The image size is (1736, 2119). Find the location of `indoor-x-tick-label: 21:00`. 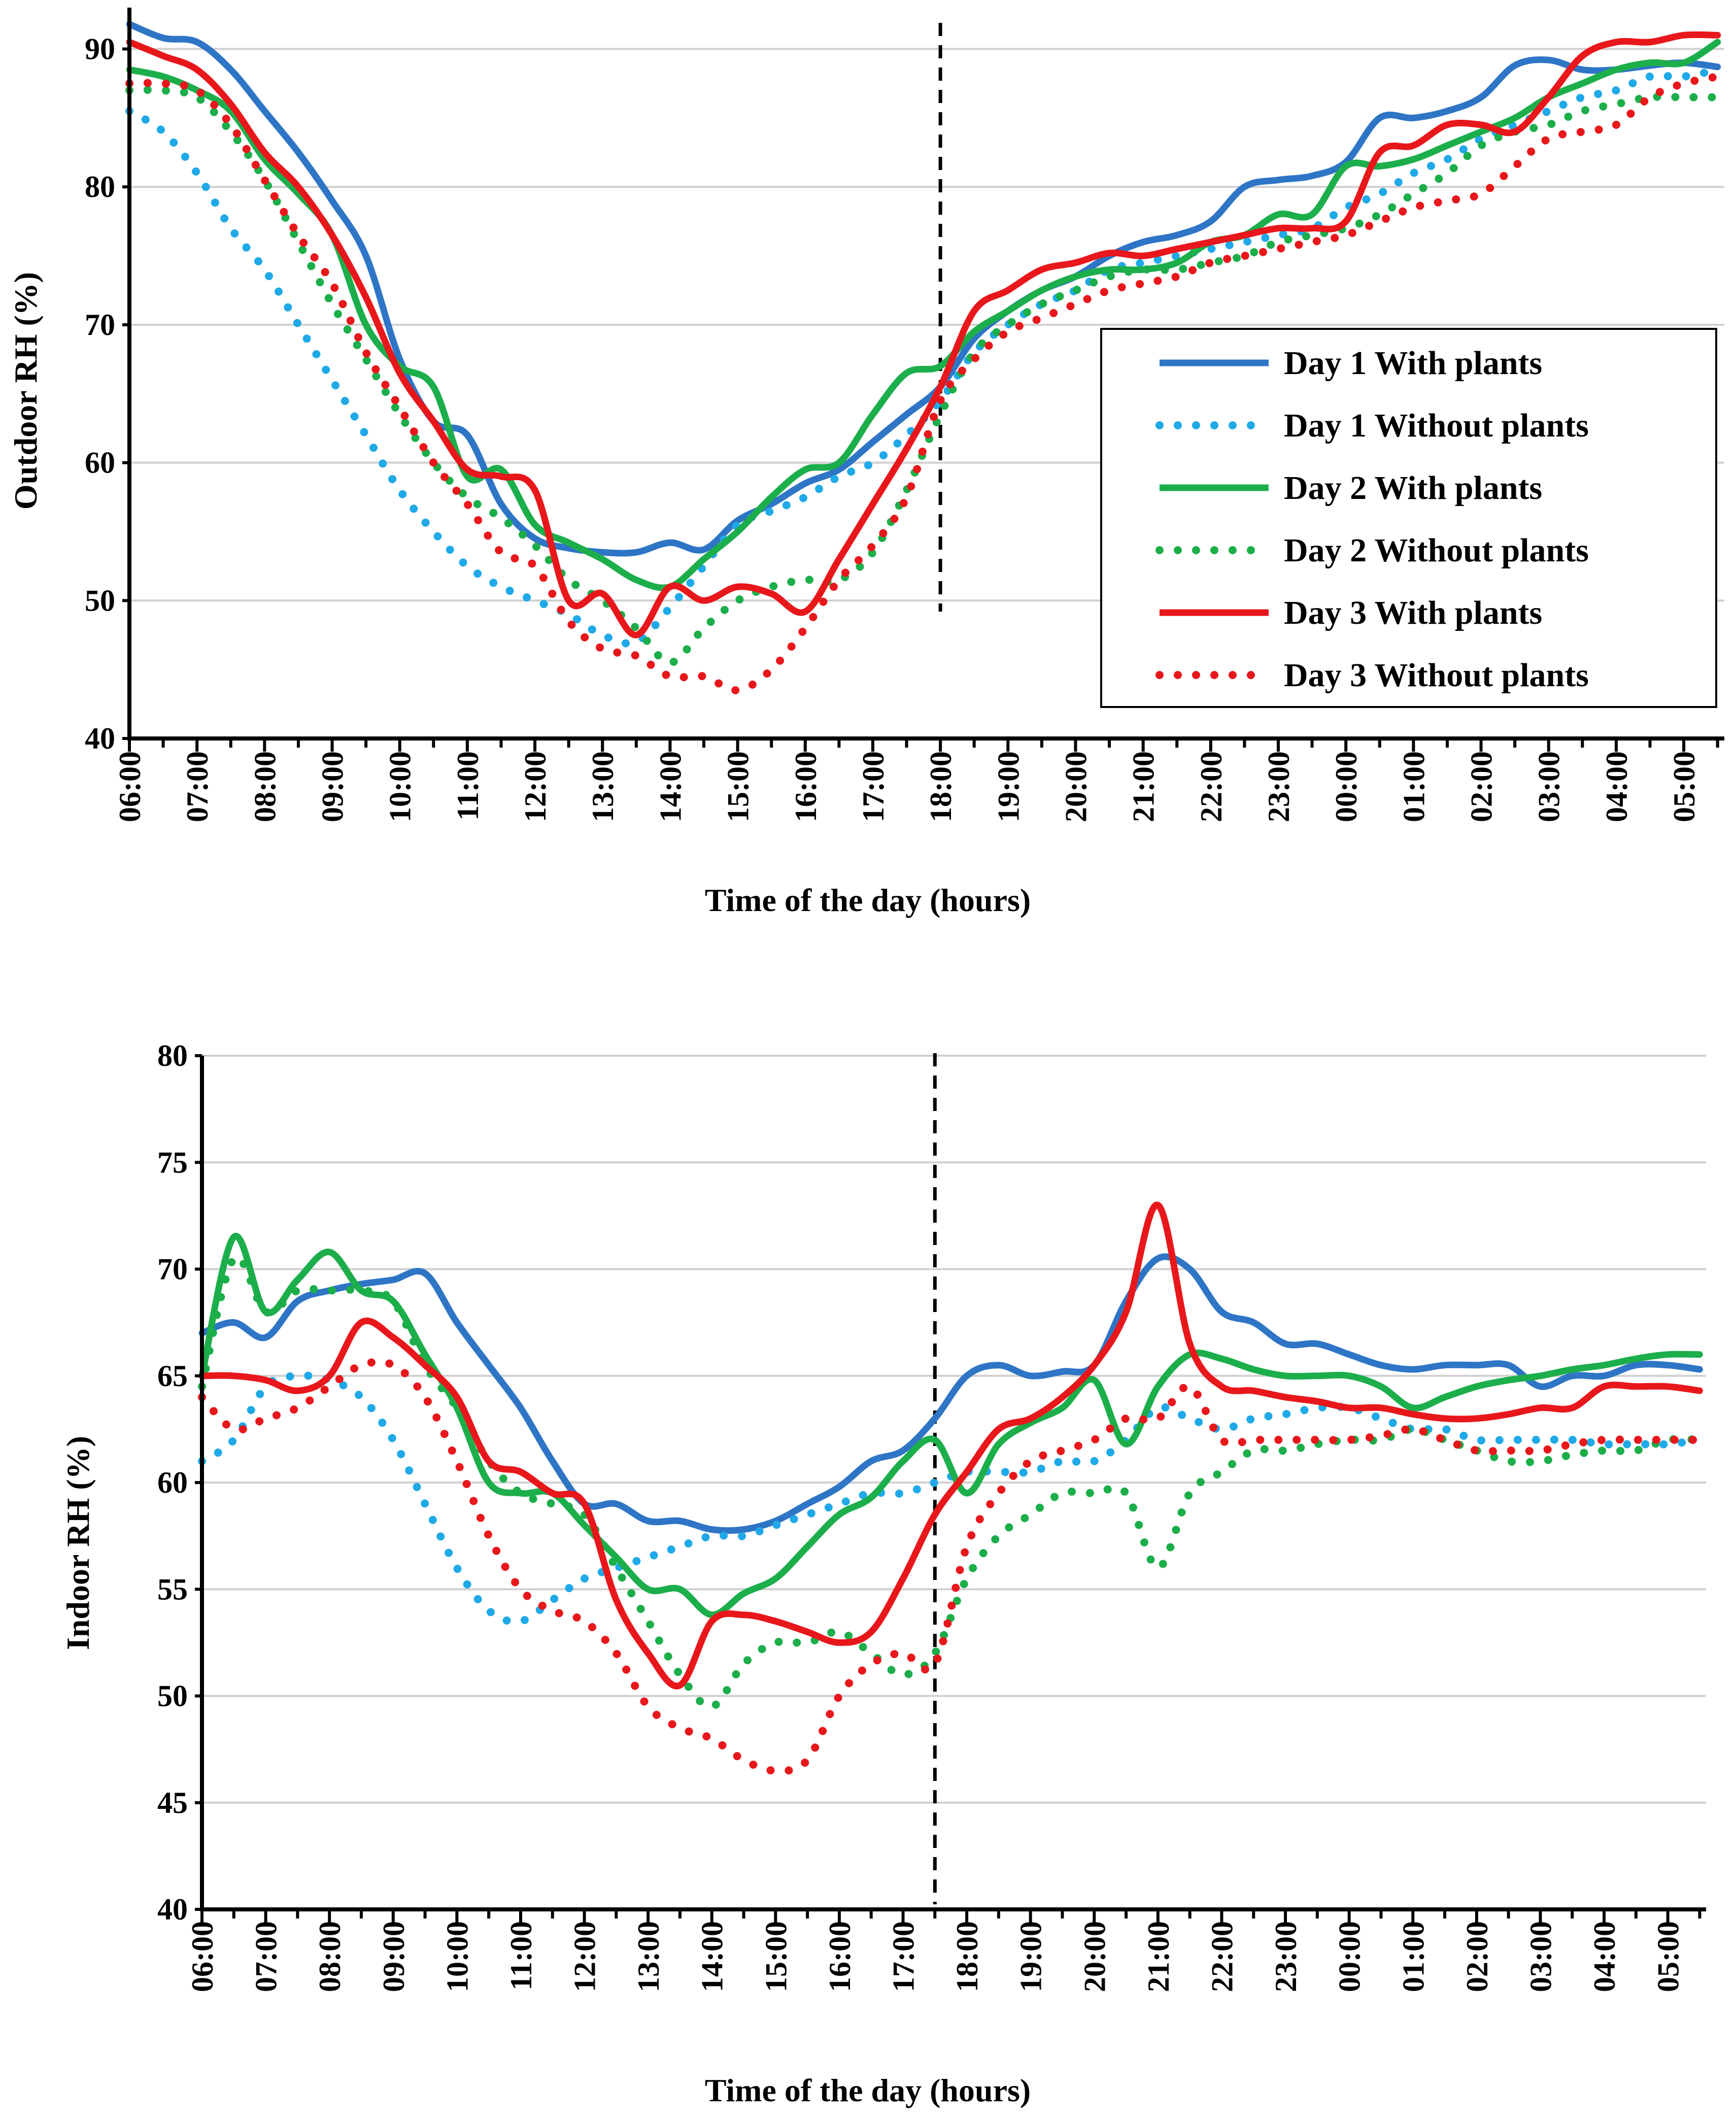

indoor-x-tick-label: 21:00 is located at coordinates (1158, 1957).